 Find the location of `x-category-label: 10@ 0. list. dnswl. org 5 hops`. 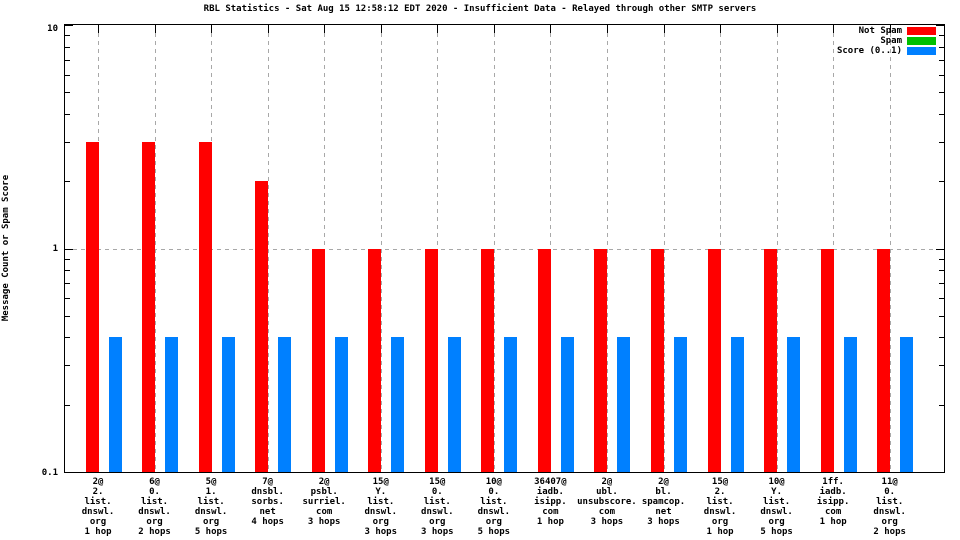

x-category-label: 10@ 0. list. dnswl. org 5 hops is located at coordinates (494, 507).